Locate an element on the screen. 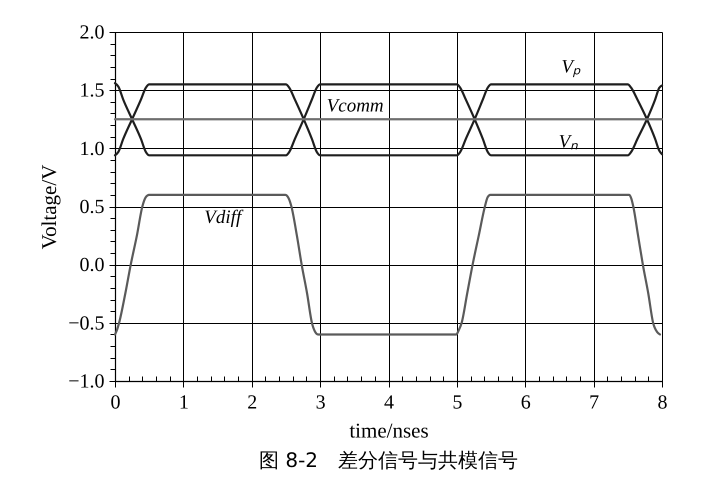  x-tick-label: 1 is located at coordinates (183, 403).